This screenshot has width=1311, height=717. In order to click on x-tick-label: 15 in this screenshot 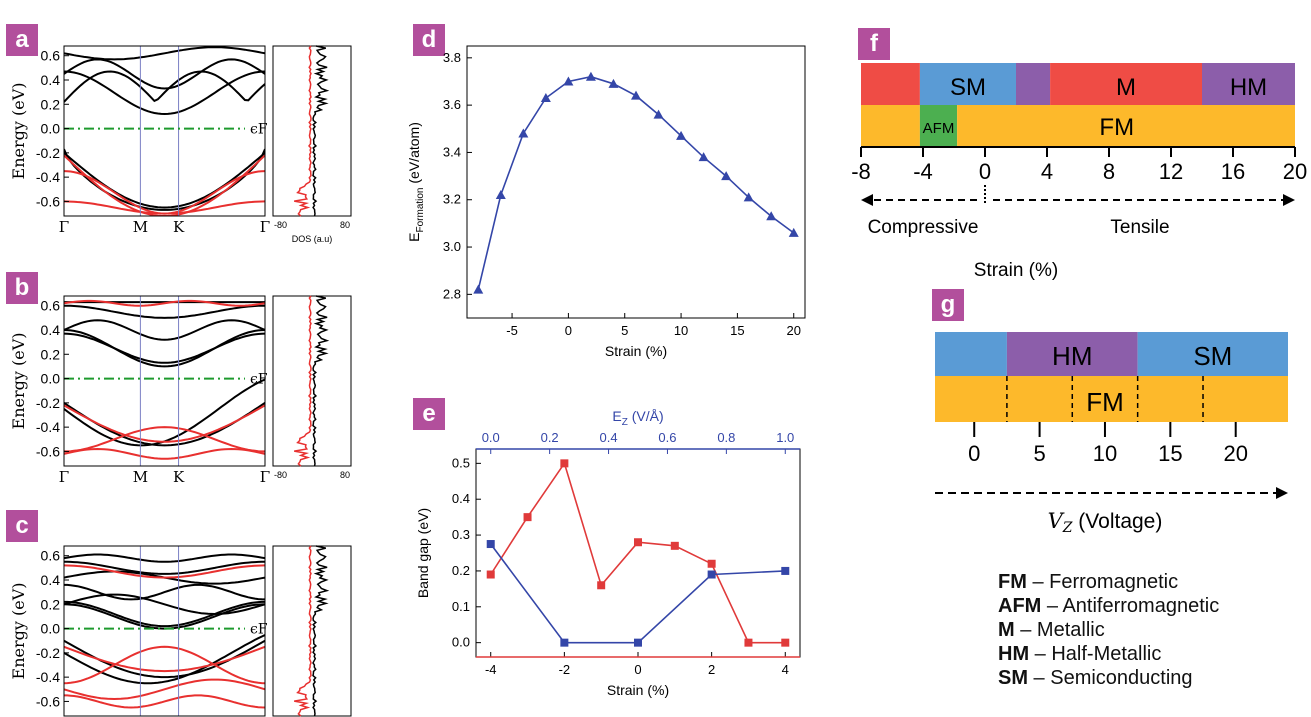, I will do `click(737, 330)`.